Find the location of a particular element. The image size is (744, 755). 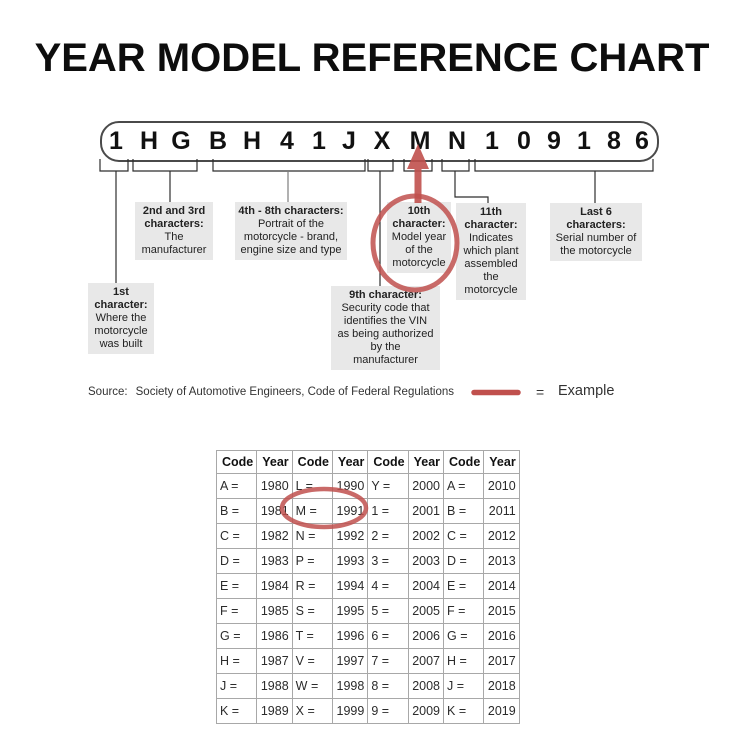

vin-char-17: 6 is located at coordinates (642, 141).